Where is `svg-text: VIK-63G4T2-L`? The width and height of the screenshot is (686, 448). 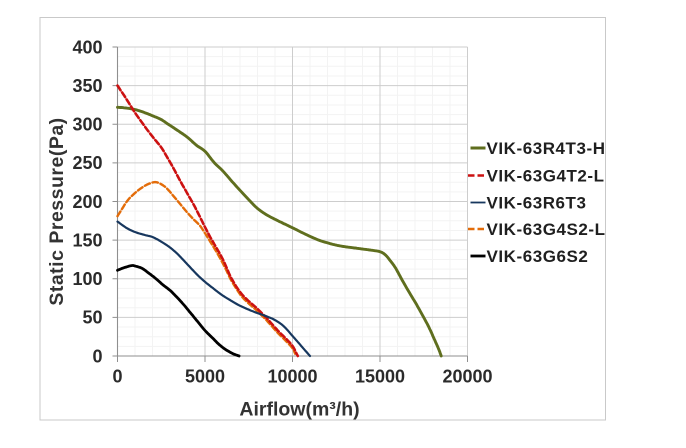
svg-text: VIK-63G4T2-L is located at coordinates (546, 175).